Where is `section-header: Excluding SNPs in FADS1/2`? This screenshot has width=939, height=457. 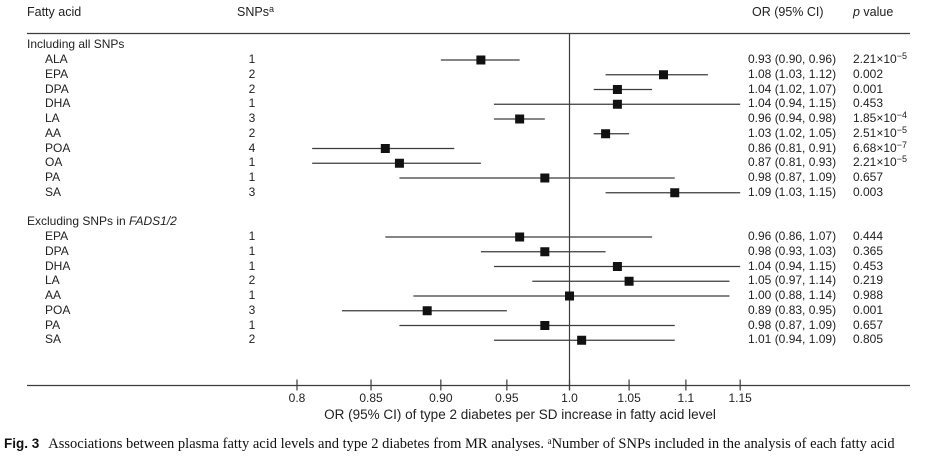 section-header: Excluding SNPs in FADS1/2 is located at coordinates (102, 221).